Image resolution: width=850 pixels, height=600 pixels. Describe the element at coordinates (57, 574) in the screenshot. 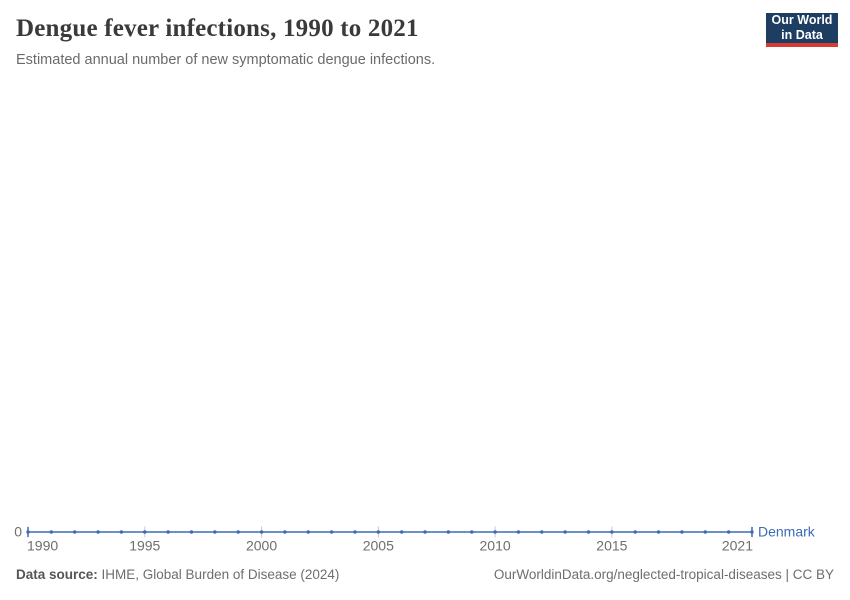

I see `data-source-label: Data source:` at that location.